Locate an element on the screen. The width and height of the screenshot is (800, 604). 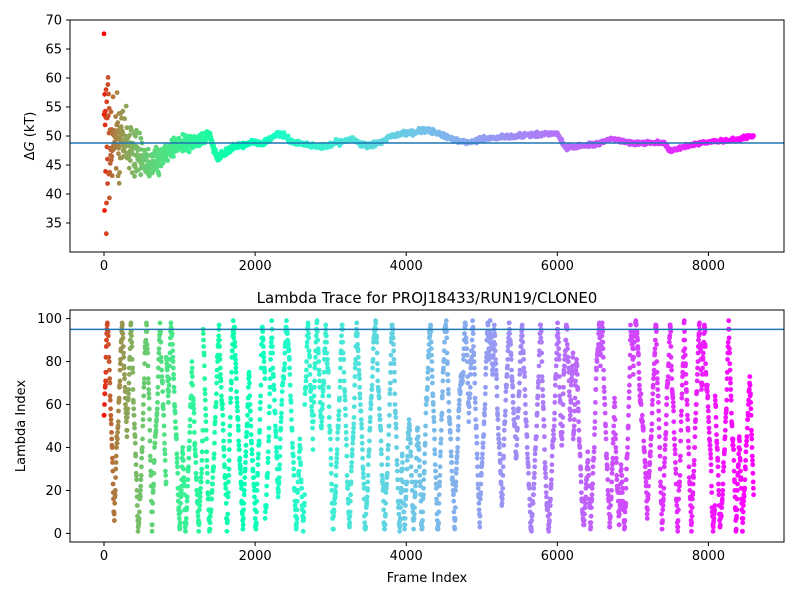
dg-y-tick-label: 35 is located at coordinates (53, 224).